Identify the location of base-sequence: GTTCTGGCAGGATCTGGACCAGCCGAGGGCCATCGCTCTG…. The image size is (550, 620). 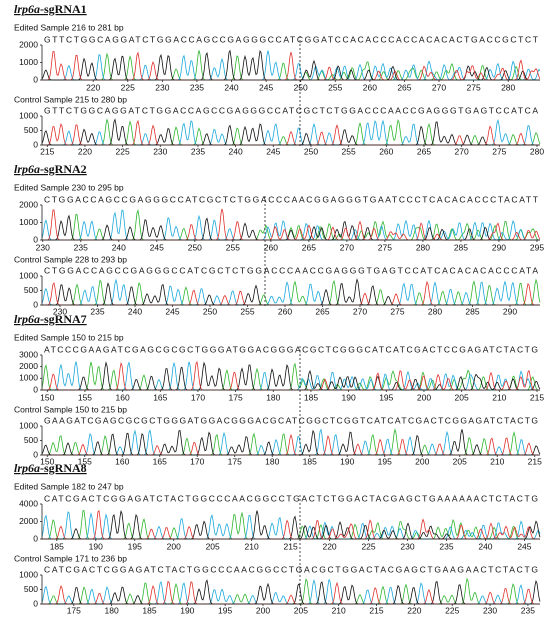
(291, 110).